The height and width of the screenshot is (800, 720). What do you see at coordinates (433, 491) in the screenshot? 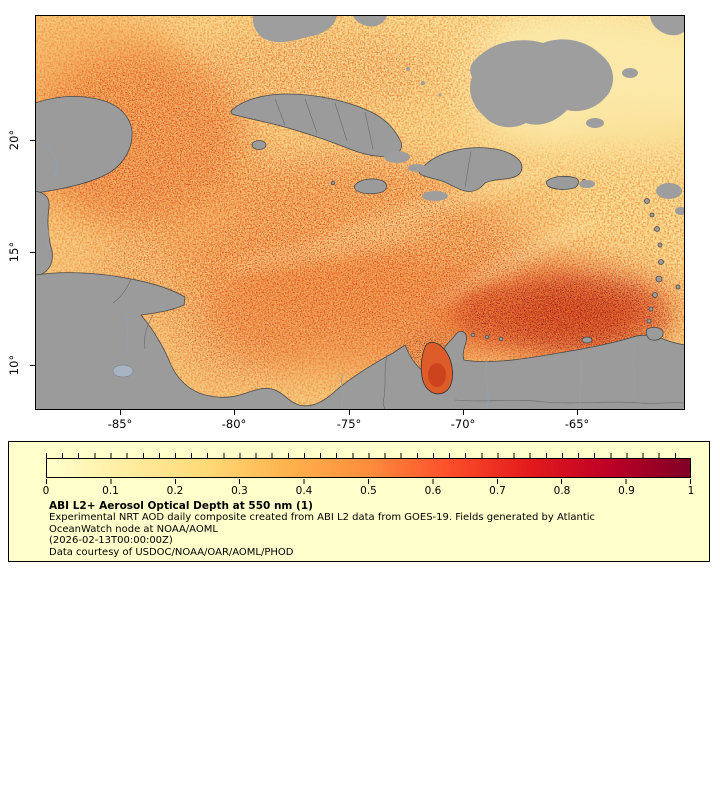
I see `colorbar-tick-label: 0.6` at bounding box center [433, 491].